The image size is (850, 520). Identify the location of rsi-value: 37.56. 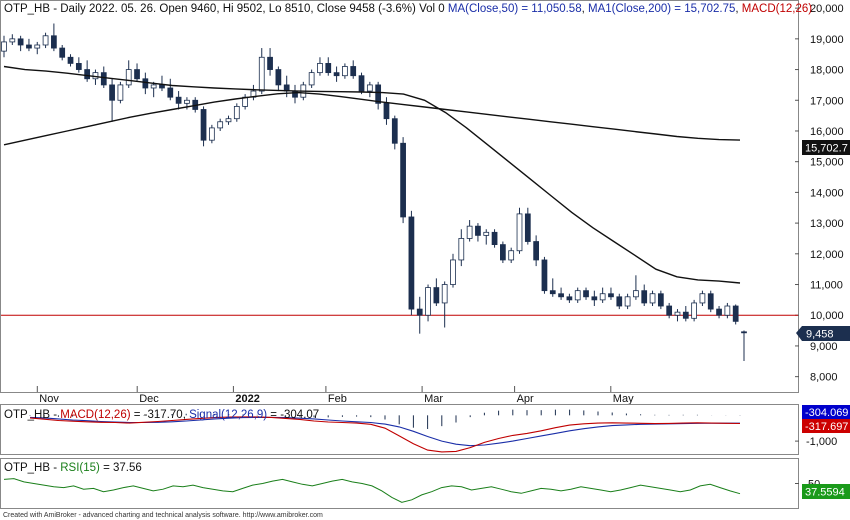
(127, 468).